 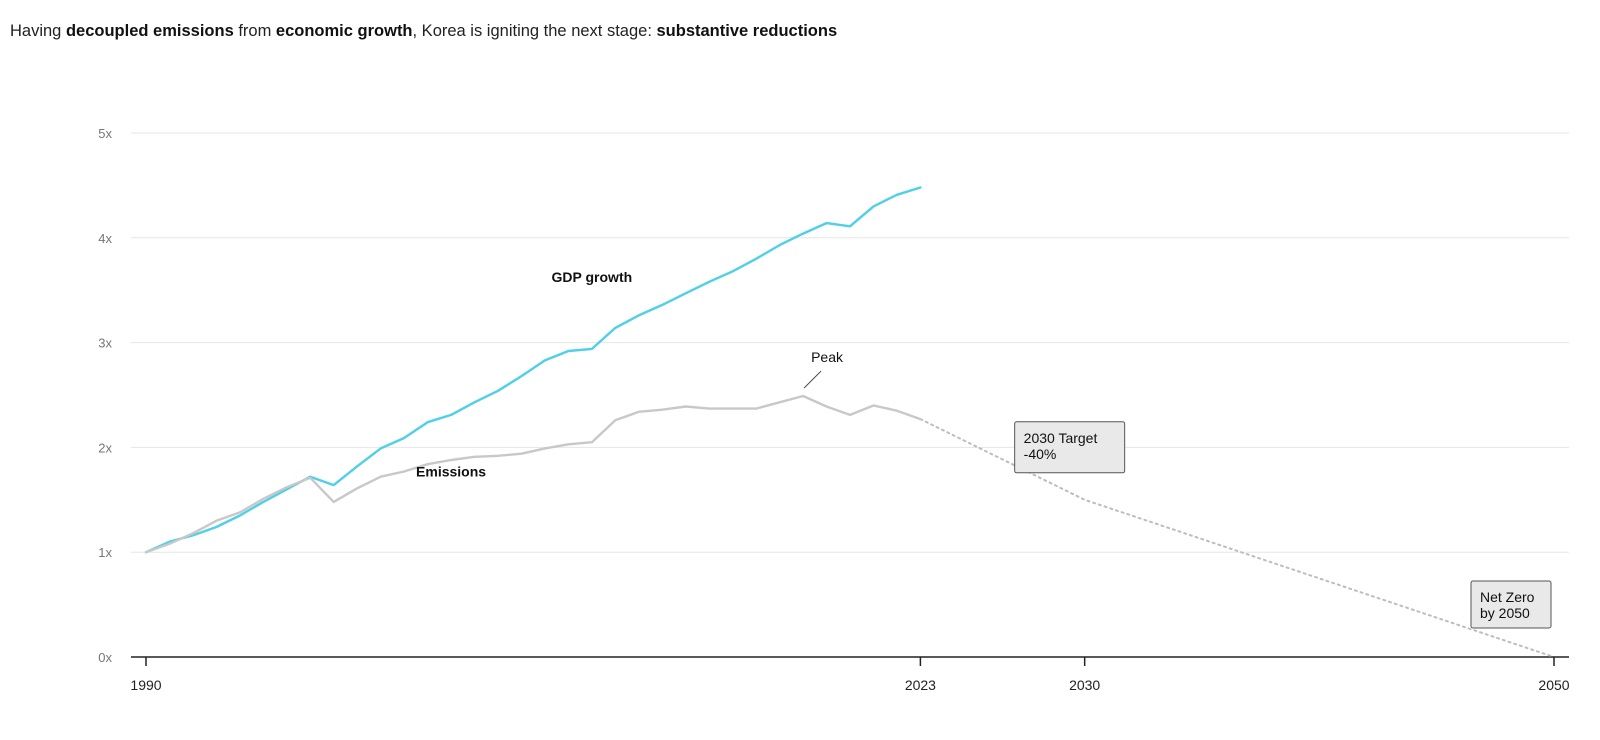 I want to click on series-line-projection, so click(x=1237, y=538).